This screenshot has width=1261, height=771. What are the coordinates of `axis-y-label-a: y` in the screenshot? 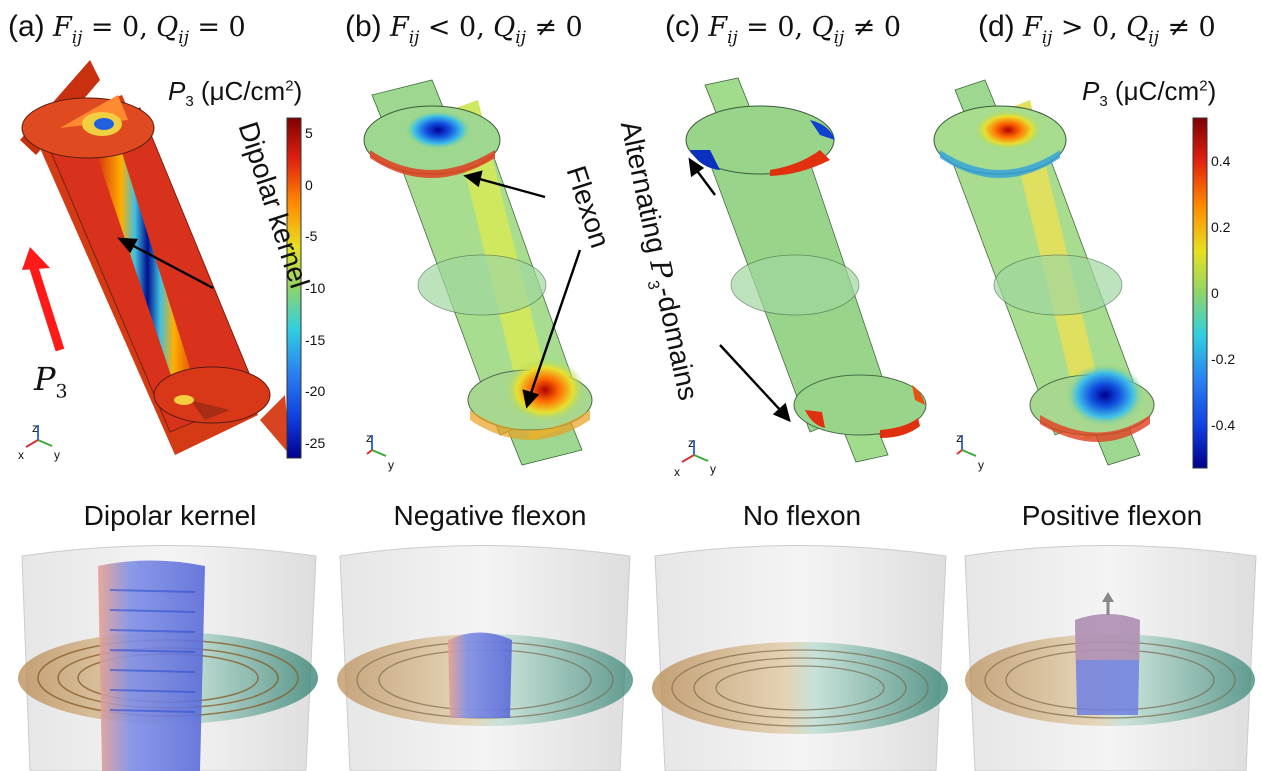 It's located at (57, 455).